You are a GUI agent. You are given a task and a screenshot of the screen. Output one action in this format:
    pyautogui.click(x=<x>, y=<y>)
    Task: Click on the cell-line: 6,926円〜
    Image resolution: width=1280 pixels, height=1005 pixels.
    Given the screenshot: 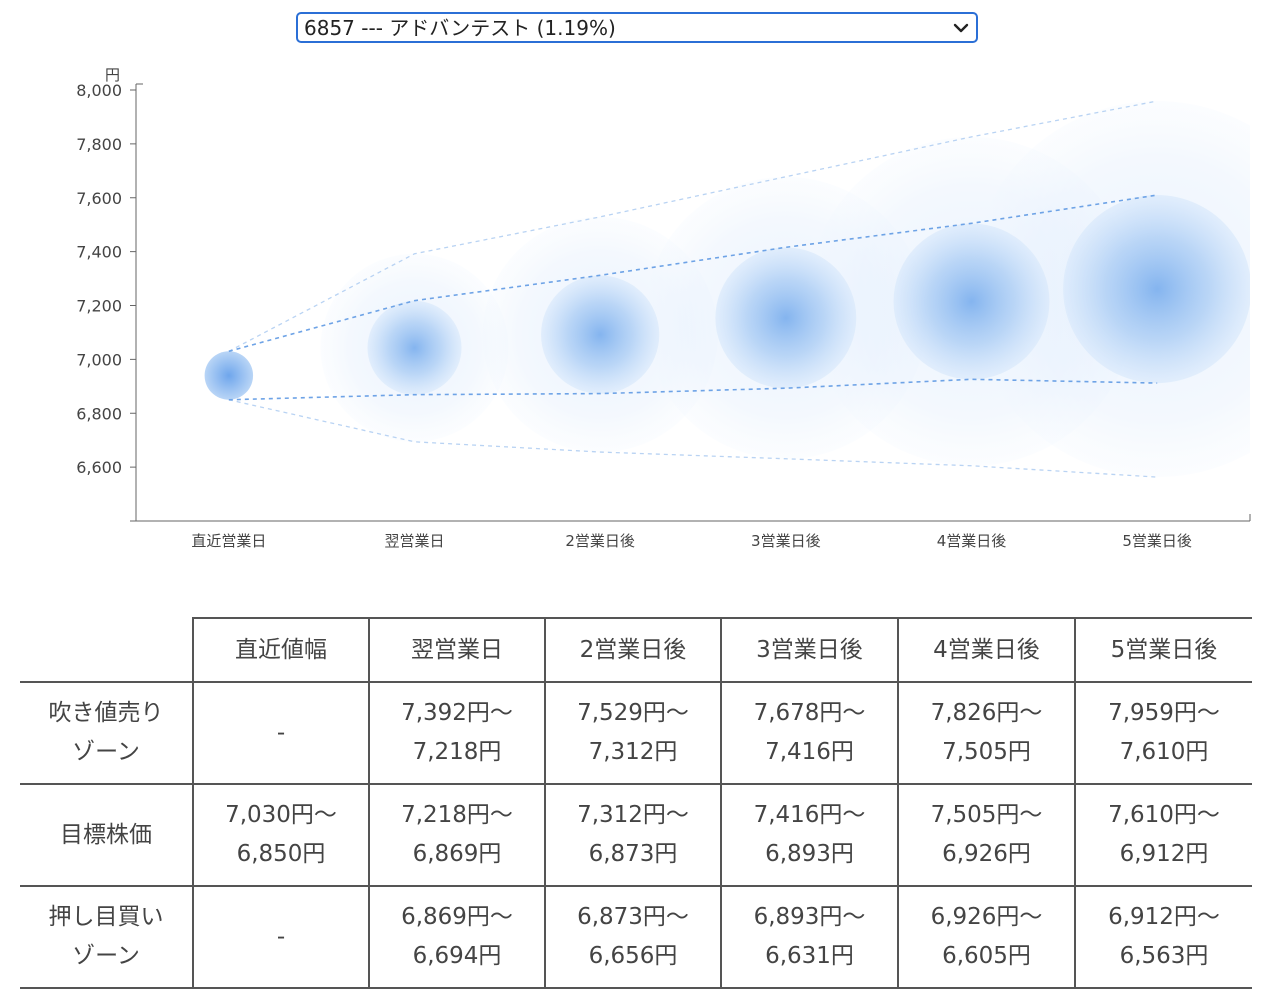 What is the action you would take?
    pyautogui.click(x=986, y=917)
    